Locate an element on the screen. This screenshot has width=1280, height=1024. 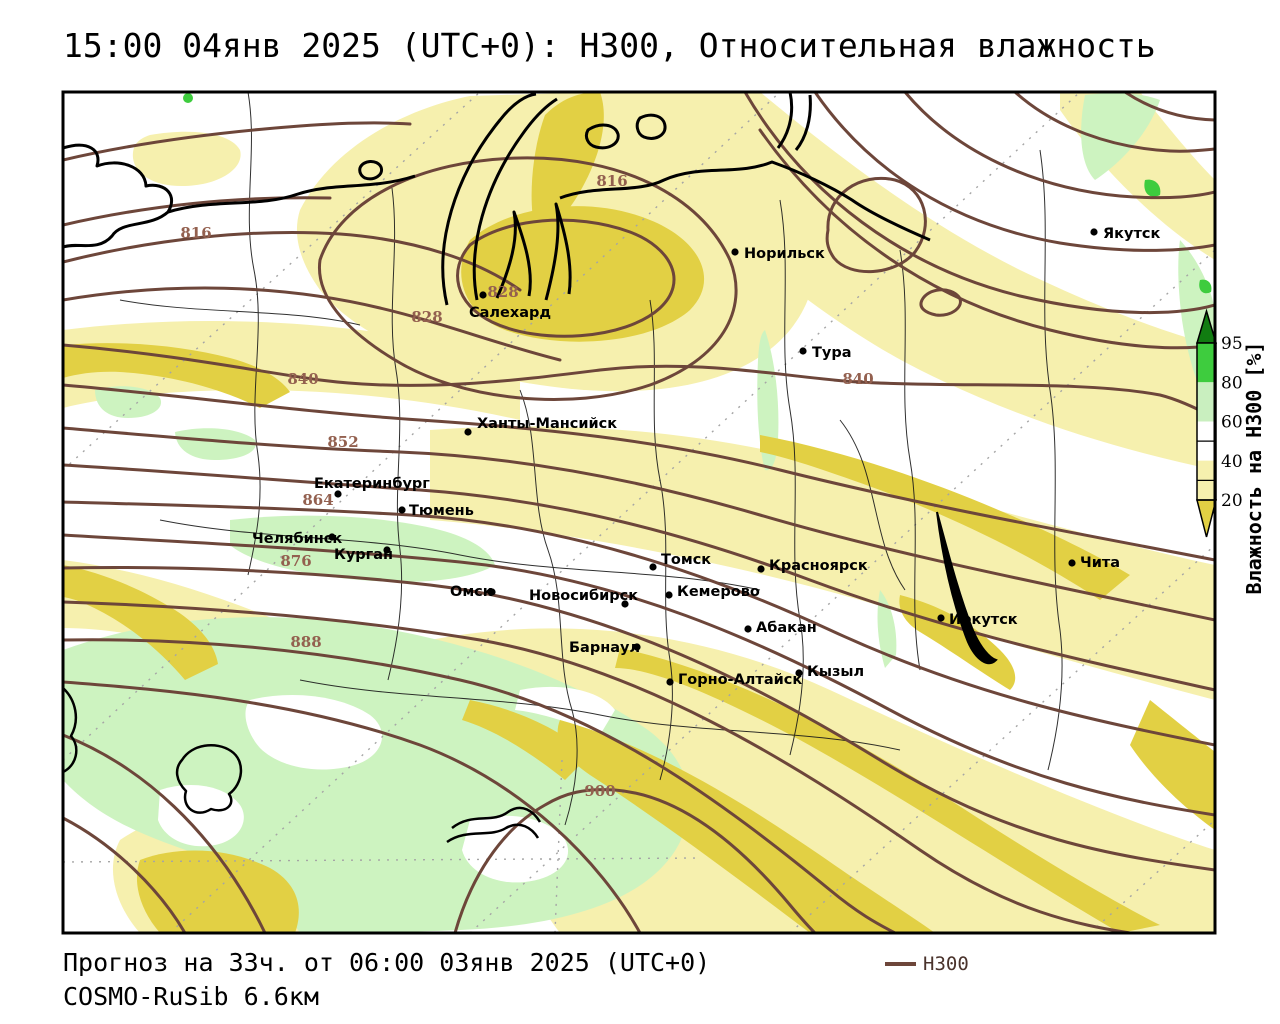
city-label: Тура is located at coordinates (832, 353).